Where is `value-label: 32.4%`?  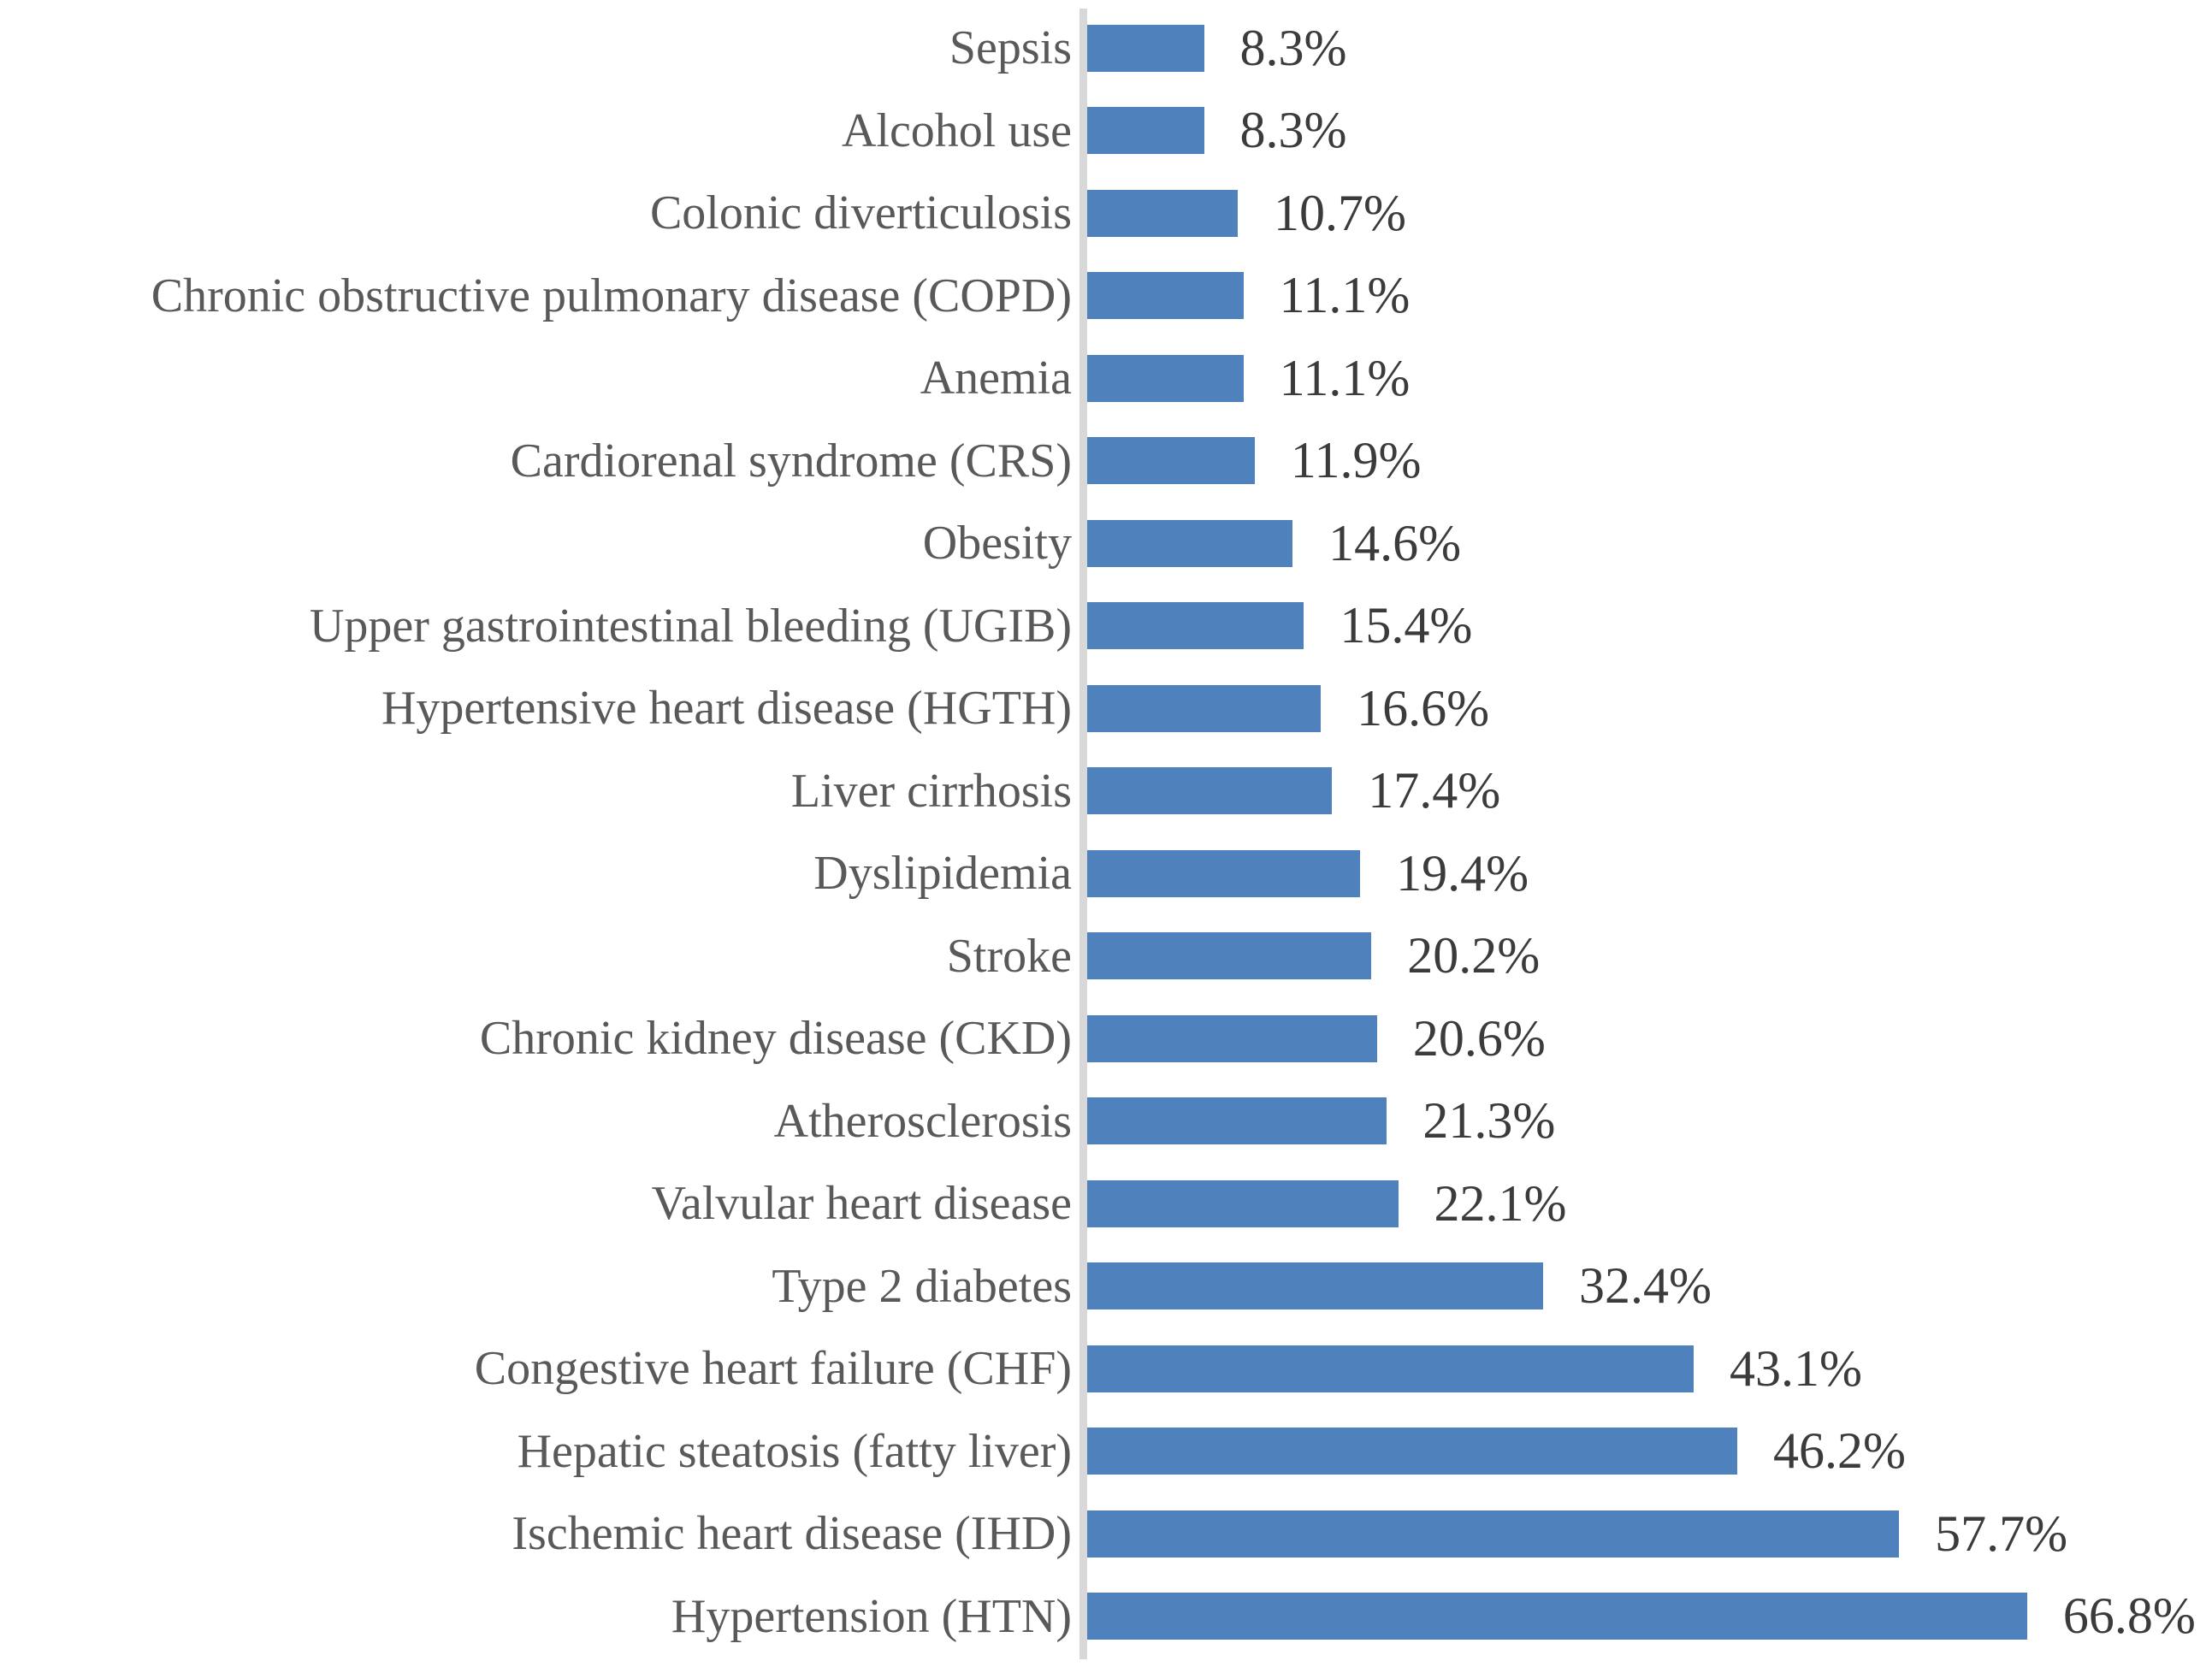 value-label: 32.4% is located at coordinates (1645, 1286).